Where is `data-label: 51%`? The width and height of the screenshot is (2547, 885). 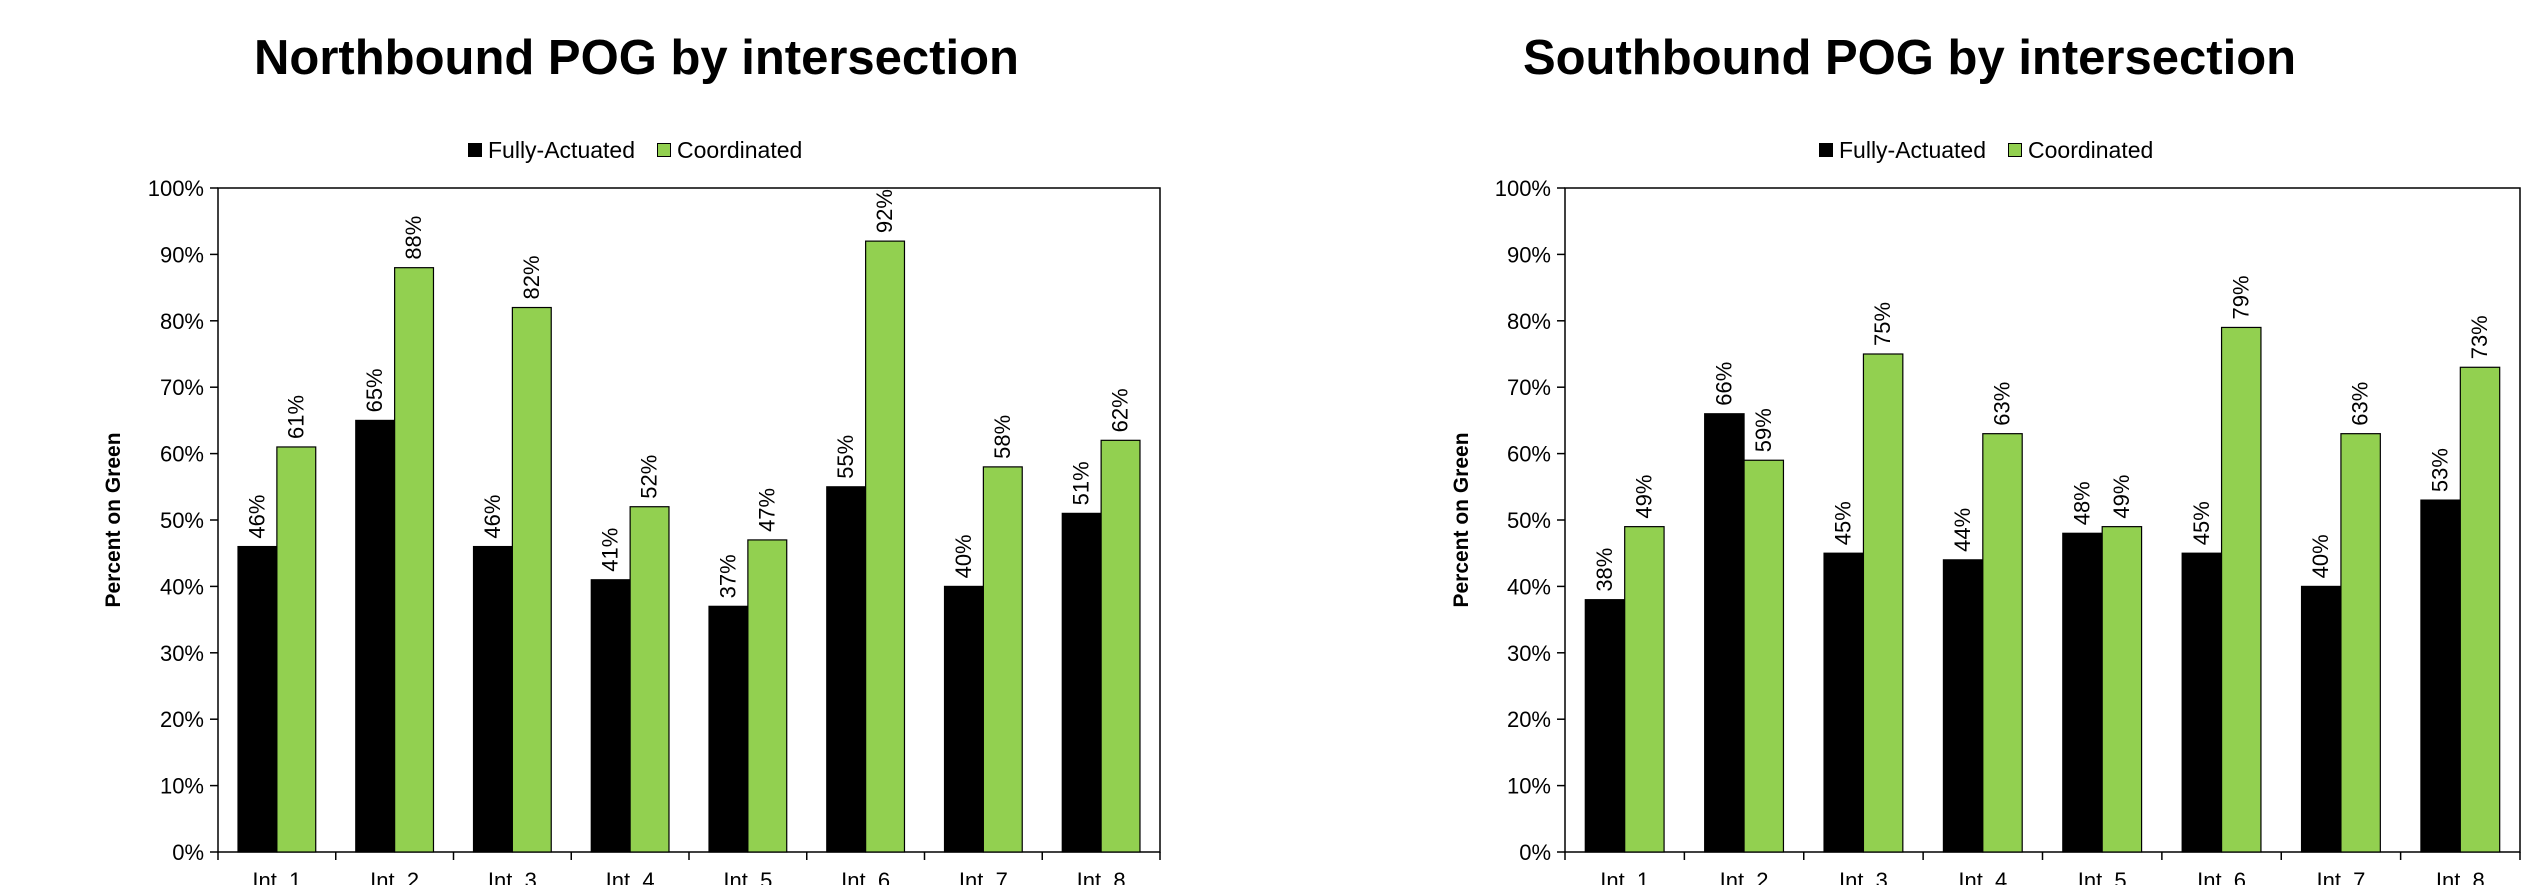
data-label: 51% is located at coordinates (1081, 483).